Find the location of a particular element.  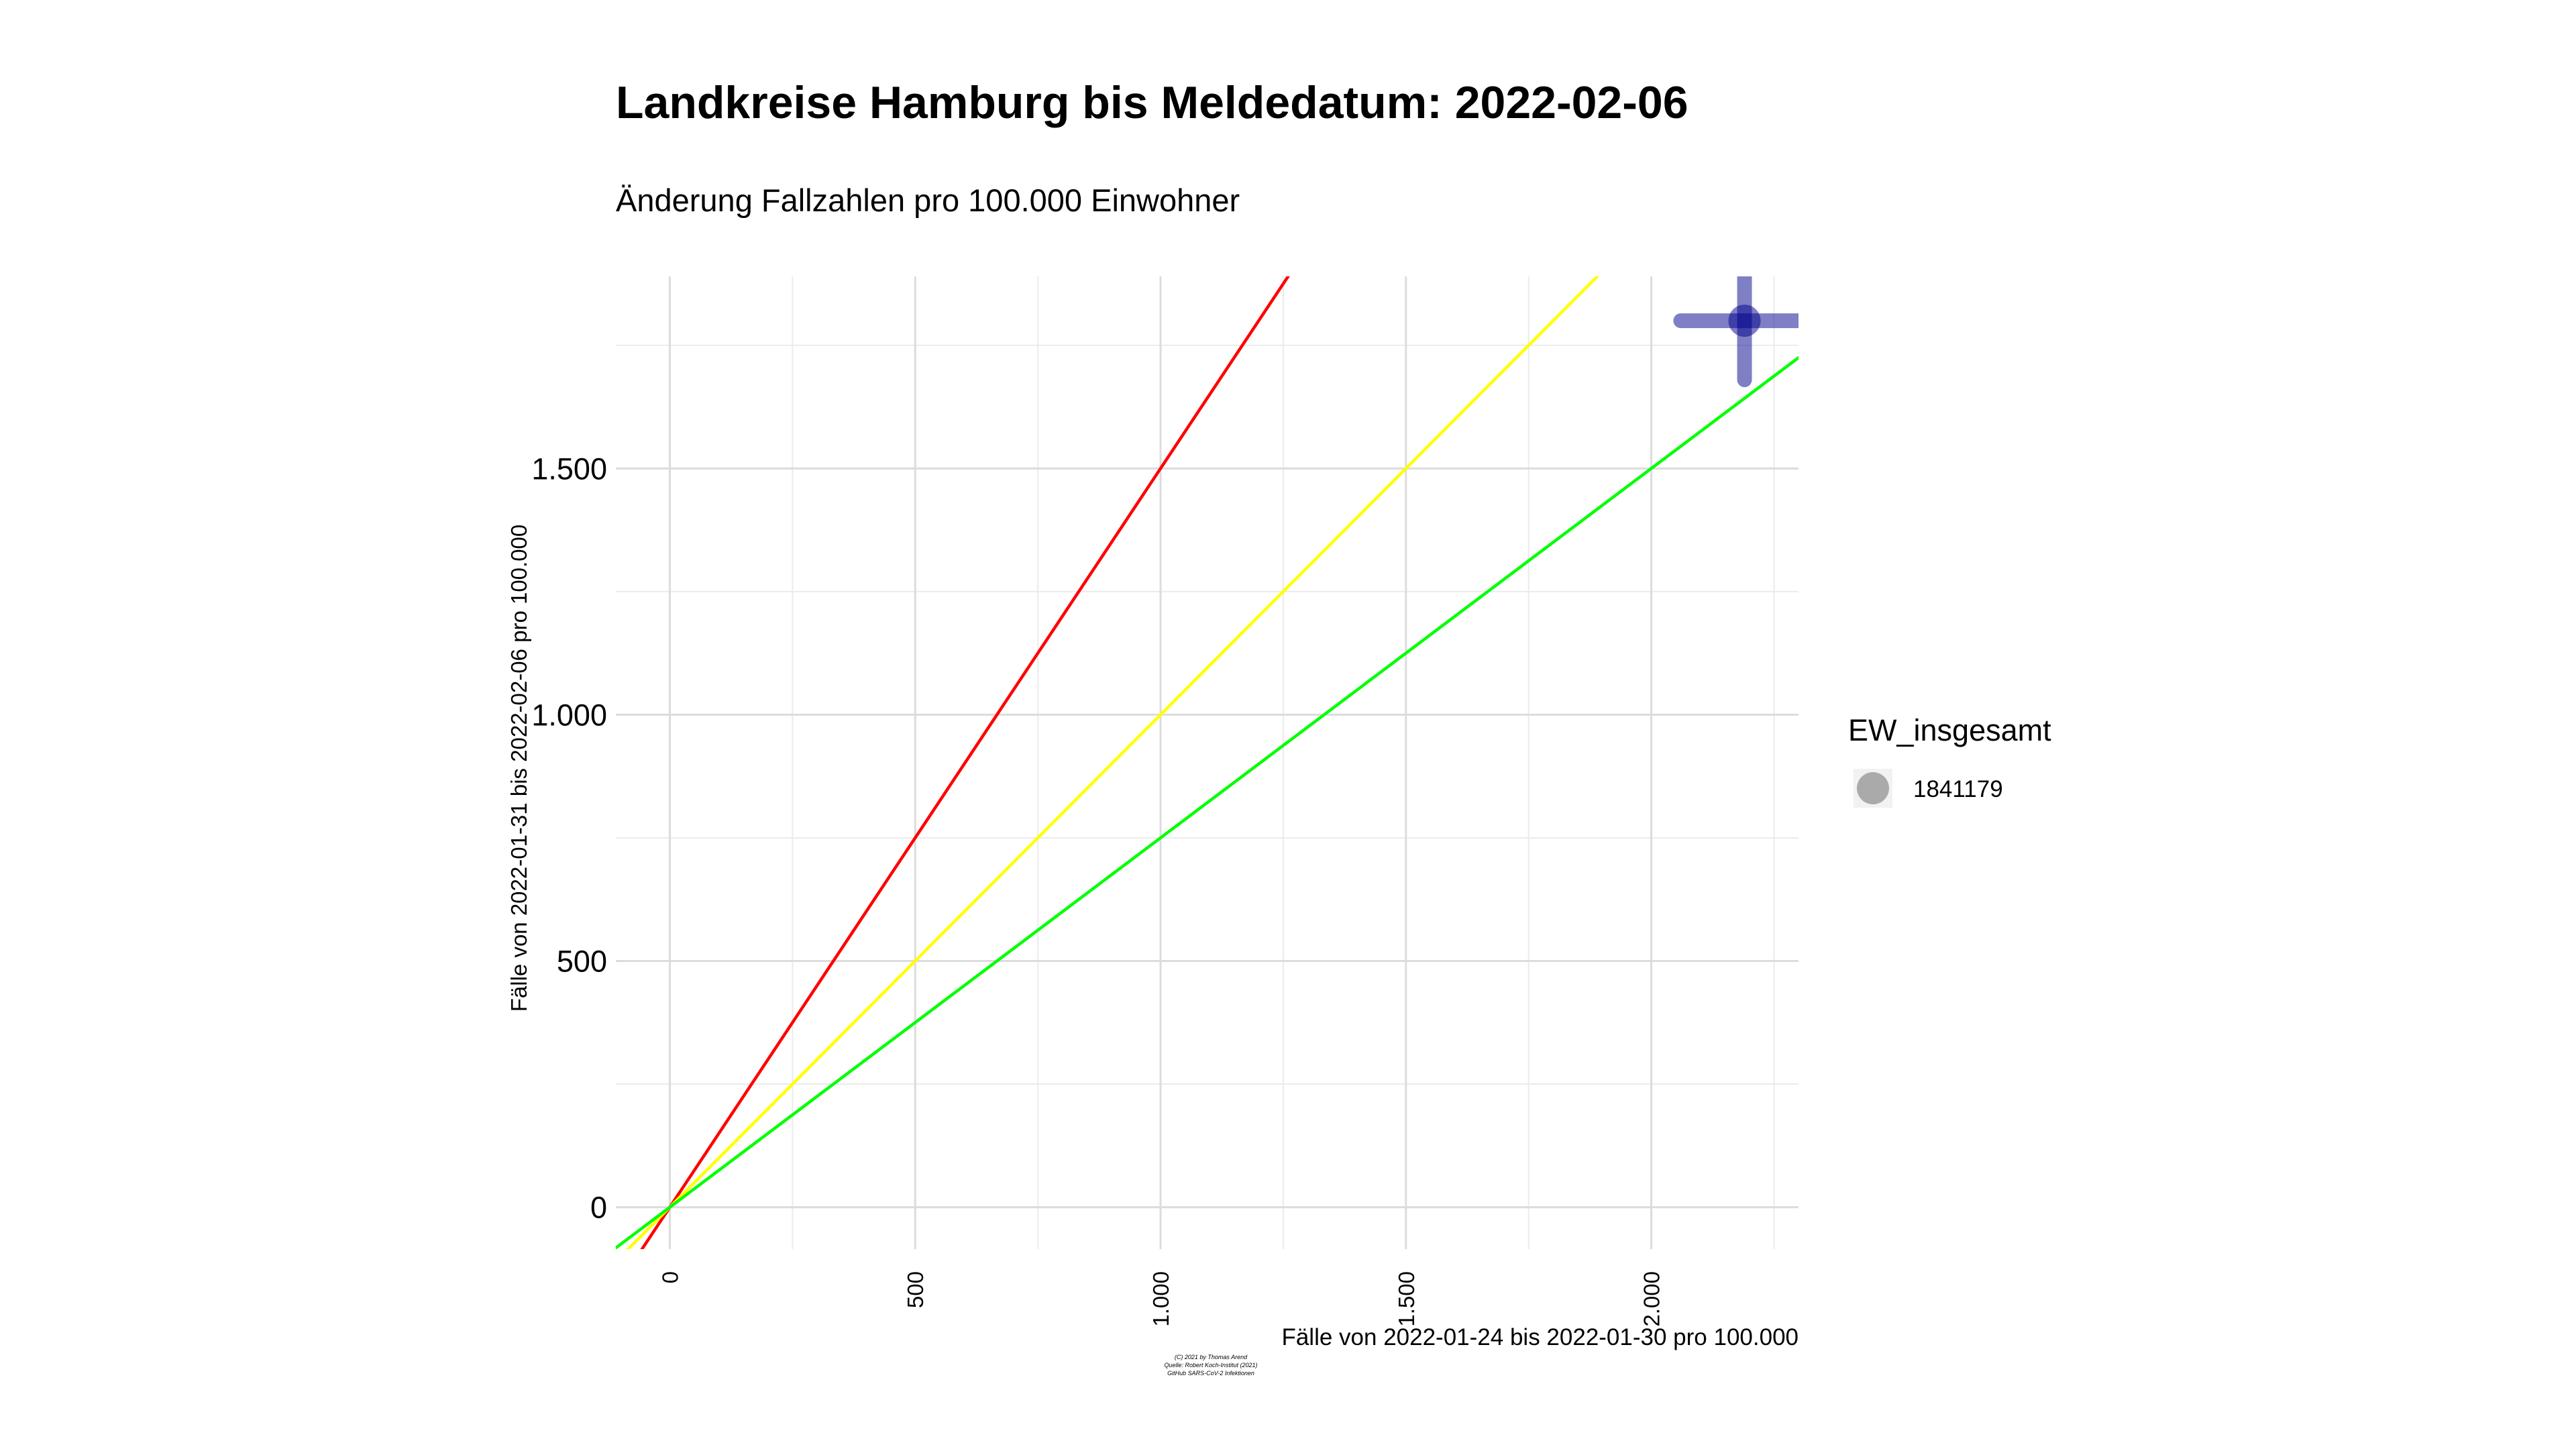

caption-line: GitHub SARS-CoV-2 Infektionen is located at coordinates (1210, 1373).